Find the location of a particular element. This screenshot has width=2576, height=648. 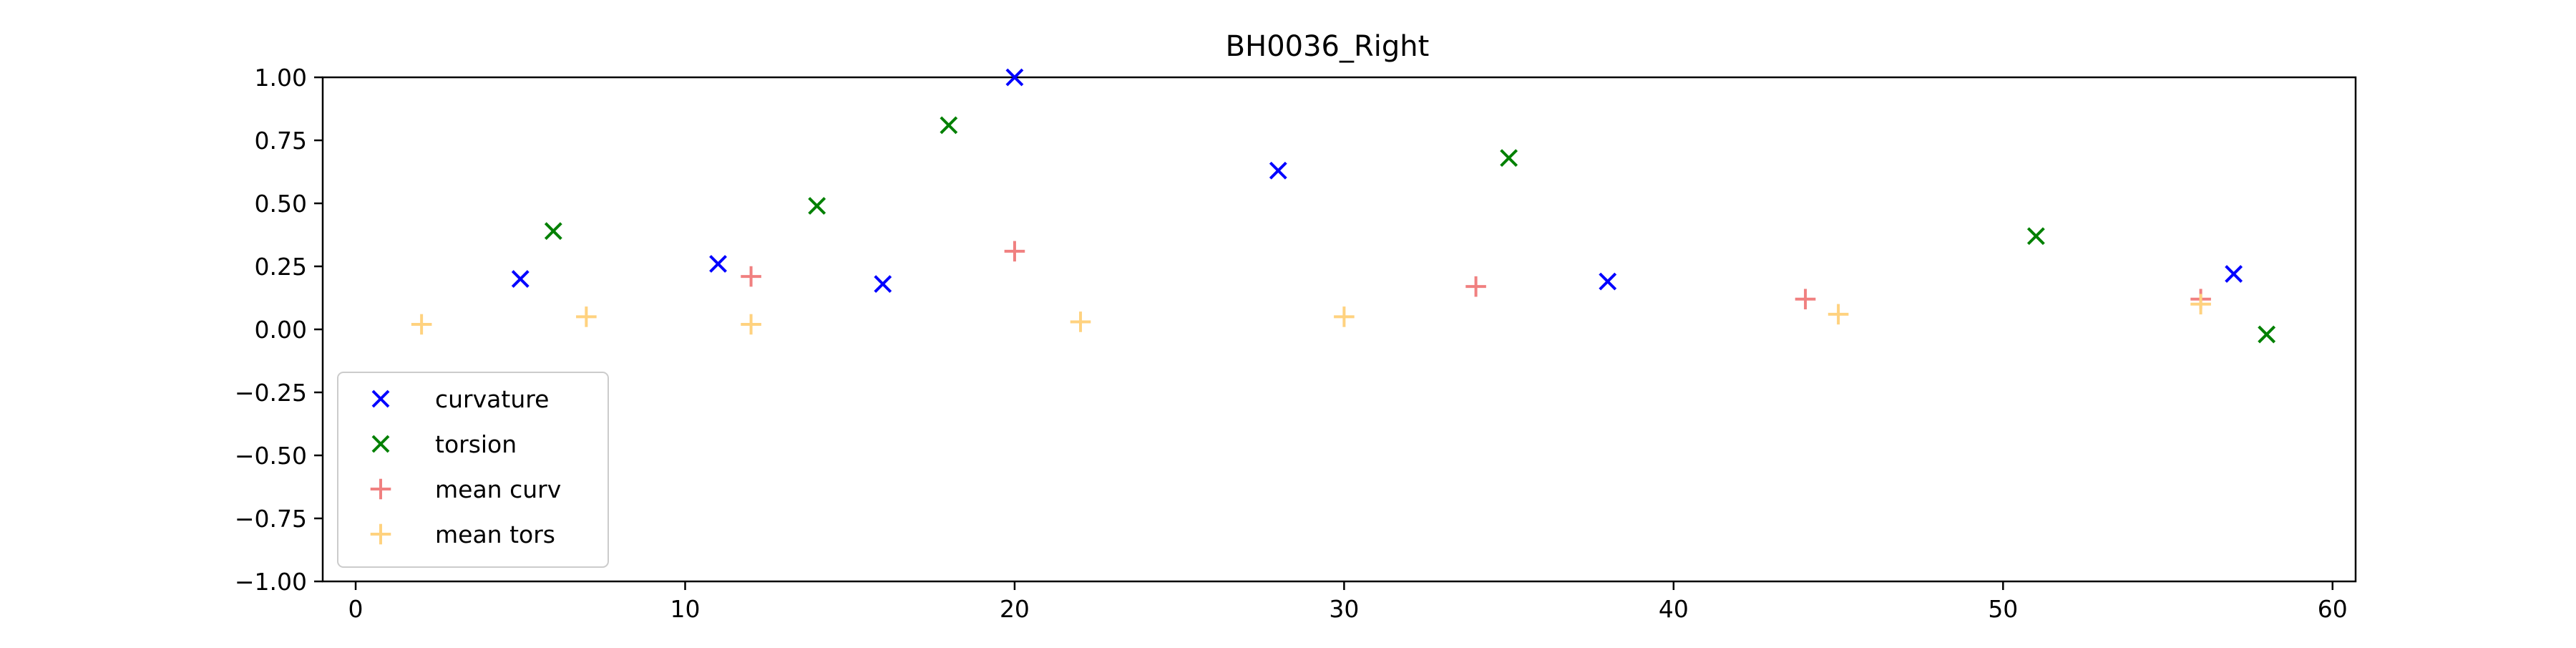

x-tick-label: 10 is located at coordinates (685, 609).